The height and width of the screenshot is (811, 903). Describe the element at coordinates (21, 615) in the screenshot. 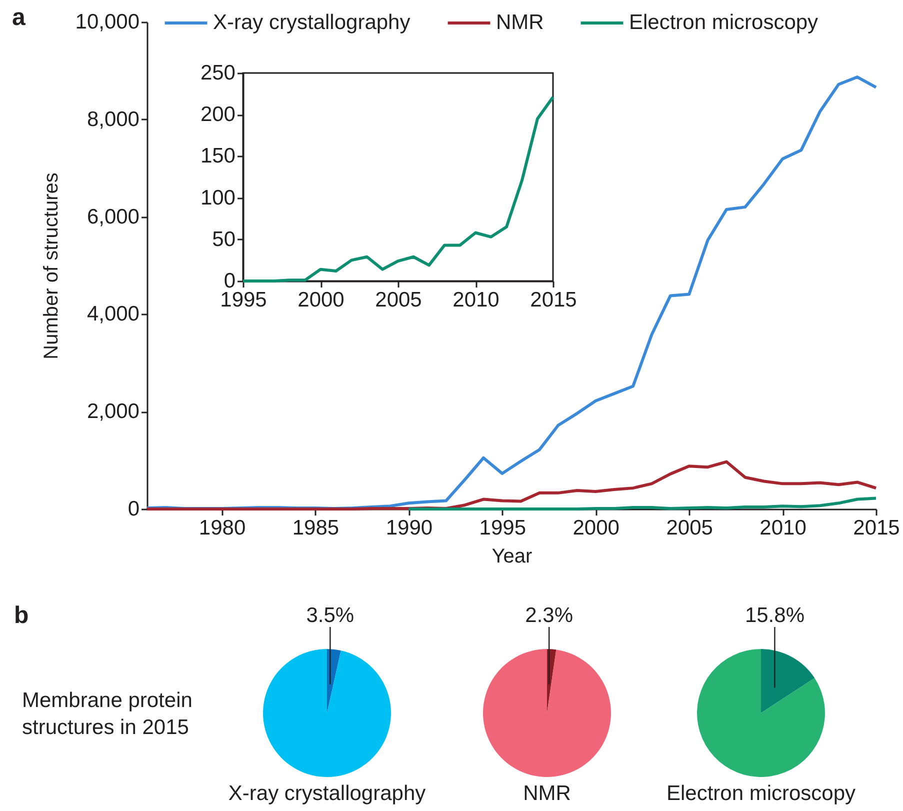

I see `text: b` at that location.